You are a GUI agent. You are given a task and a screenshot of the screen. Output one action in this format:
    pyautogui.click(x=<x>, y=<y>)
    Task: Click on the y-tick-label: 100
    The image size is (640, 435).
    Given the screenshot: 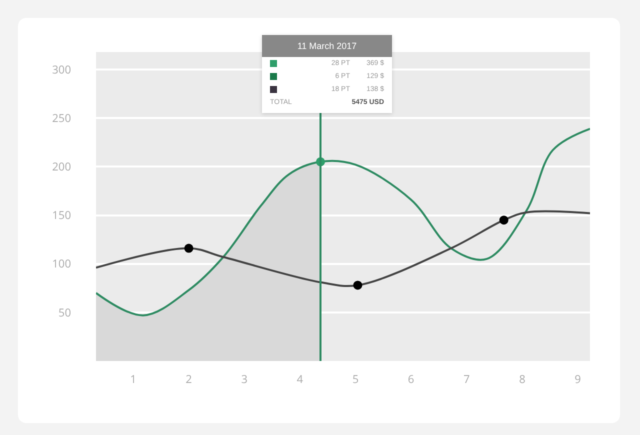 What is the action you would take?
    pyautogui.click(x=61, y=264)
    